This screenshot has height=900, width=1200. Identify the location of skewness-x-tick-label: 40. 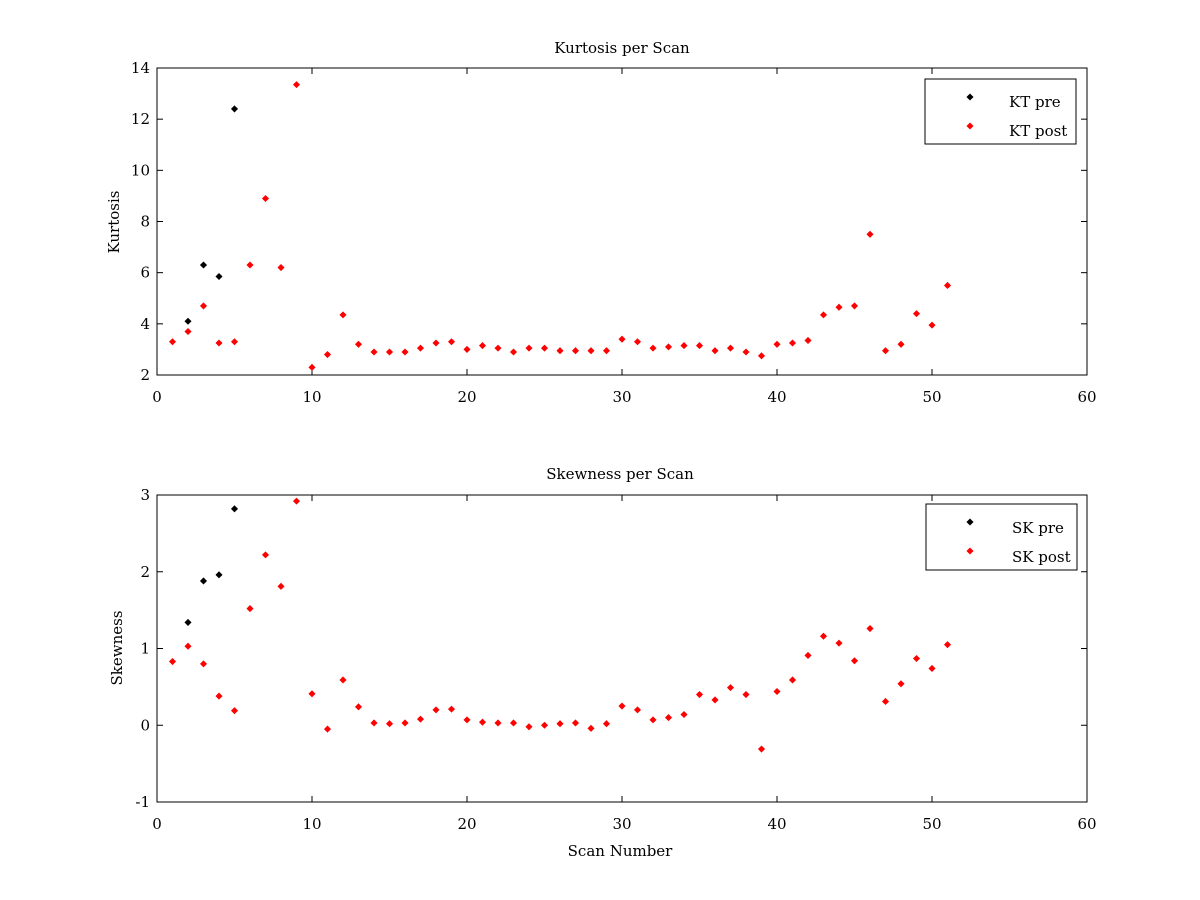
(776, 824).